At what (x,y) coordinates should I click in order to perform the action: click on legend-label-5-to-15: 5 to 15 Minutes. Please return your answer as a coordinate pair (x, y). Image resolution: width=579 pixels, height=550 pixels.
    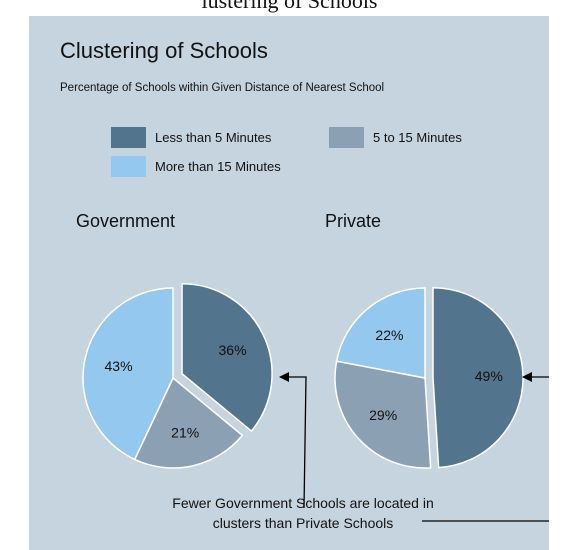
    Looking at the image, I should click on (417, 137).